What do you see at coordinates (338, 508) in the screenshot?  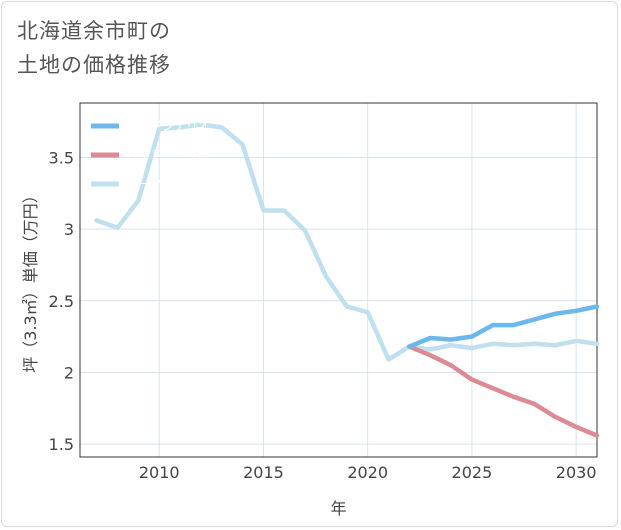 I see `x-axis-title: 年` at bounding box center [338, 508].